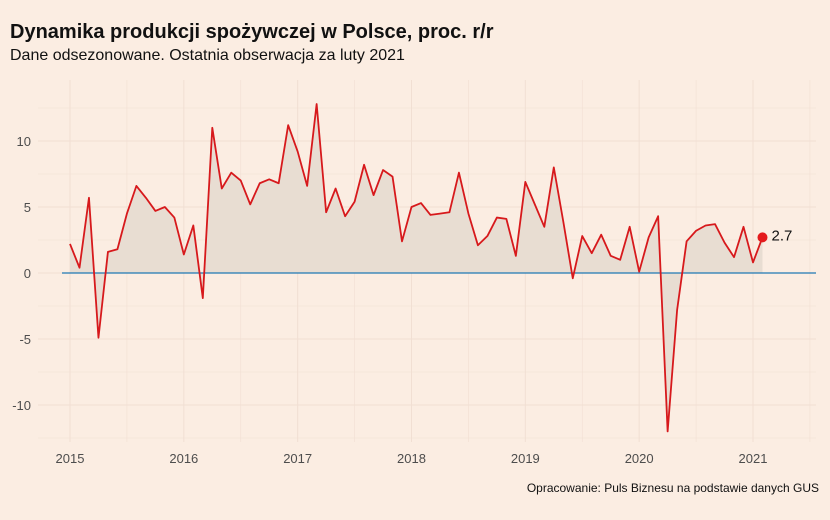 Image resolution: width=830 pixels, height=520 pixels. Describe the element at coordinates (183, 458) in the screenshot. I see `x-tick-label: 2016` at that location.